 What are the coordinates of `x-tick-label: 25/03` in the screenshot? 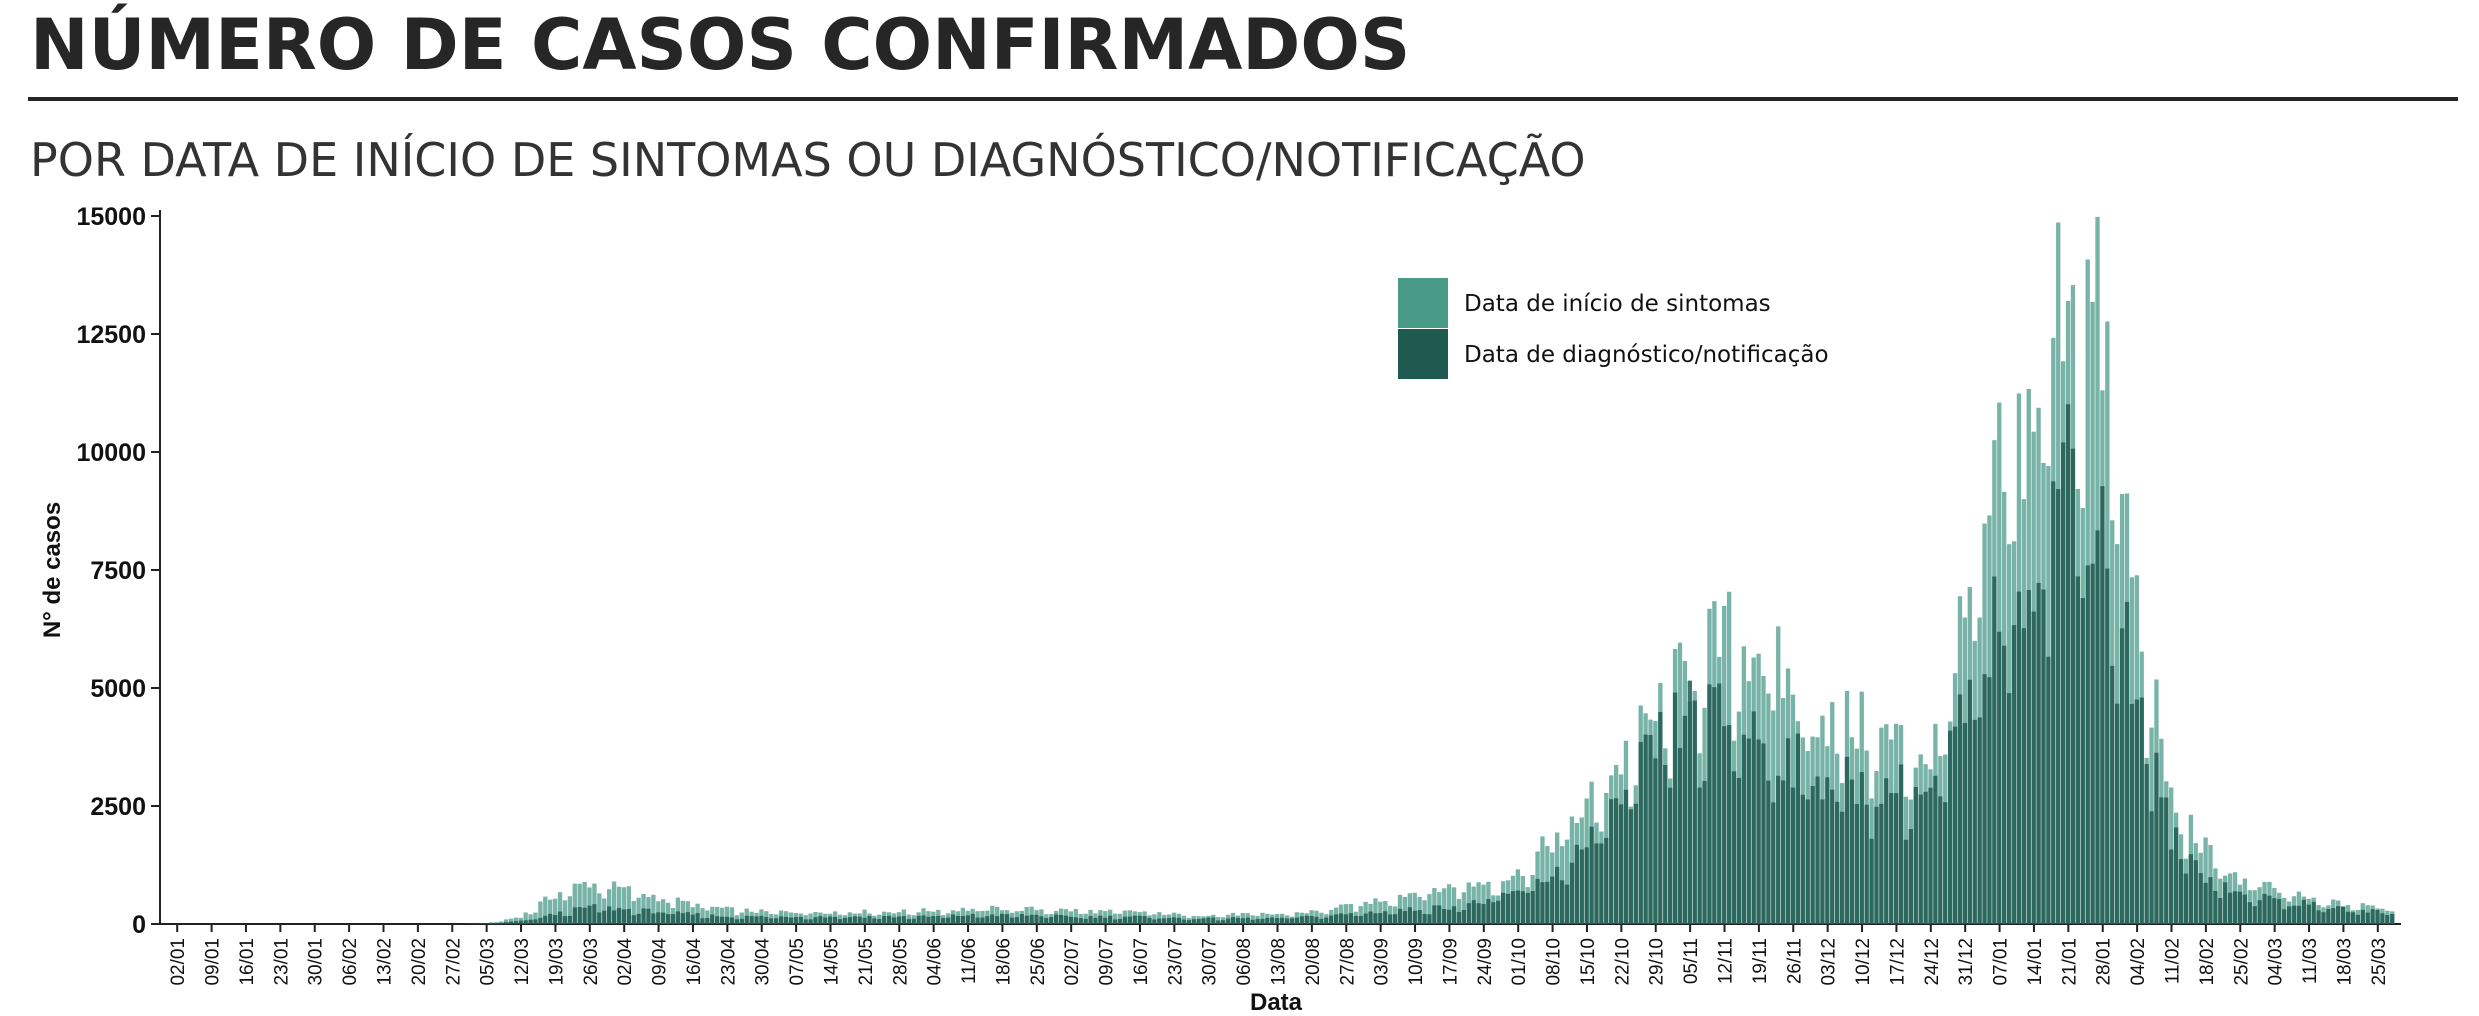 It's located at (2379, 962).